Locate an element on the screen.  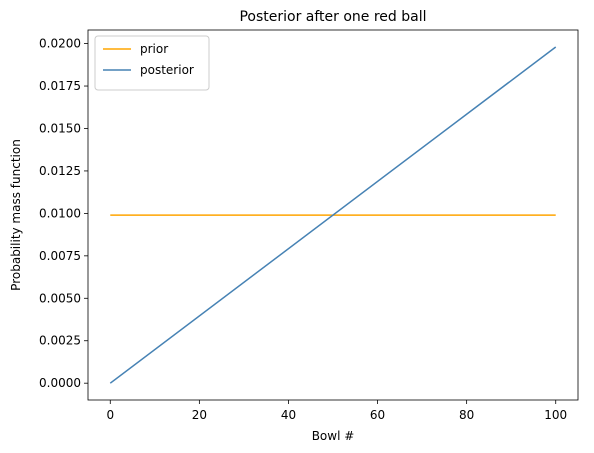
y-tick-label: 0.0025 is located at coordinates (60, 341).